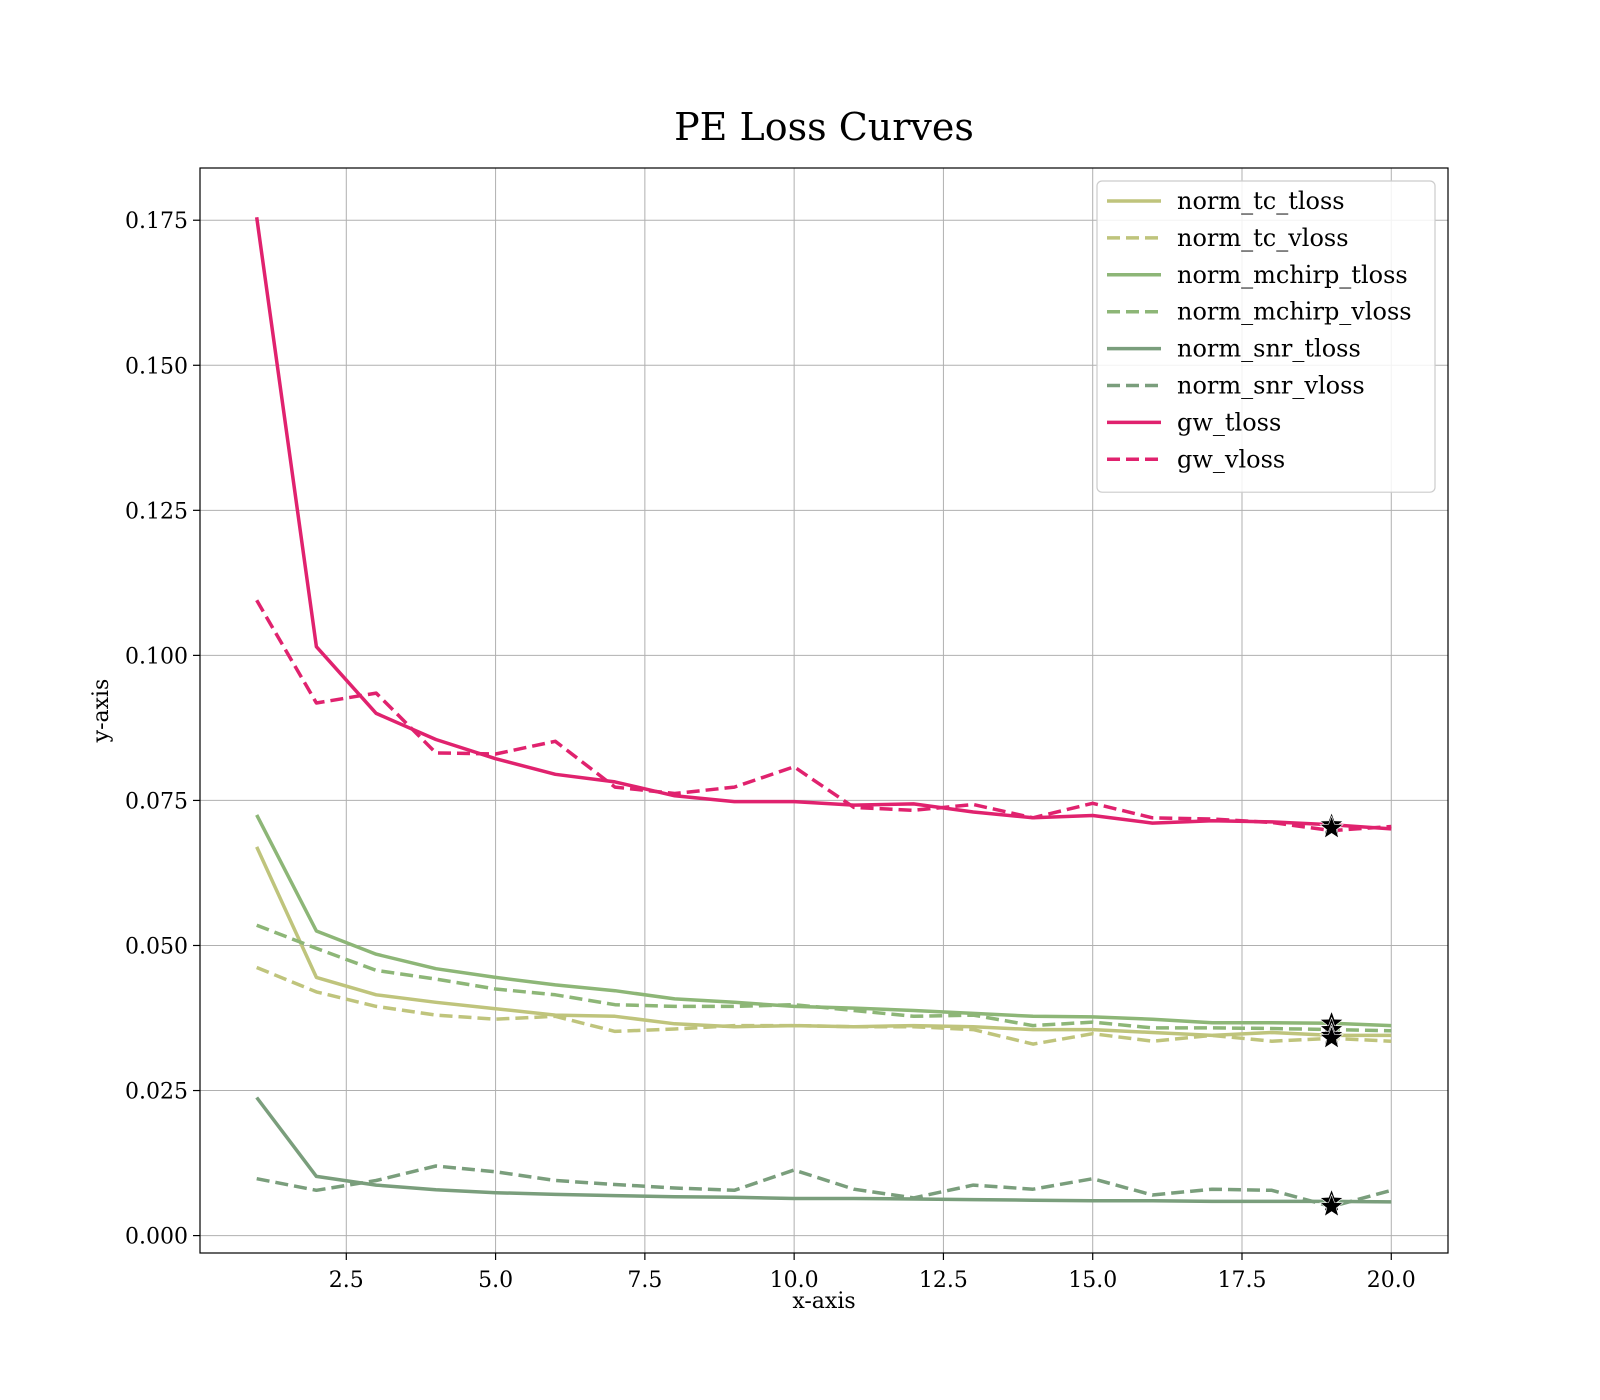  I want to click on y-tick-label: 0.175, so click(156, 221).